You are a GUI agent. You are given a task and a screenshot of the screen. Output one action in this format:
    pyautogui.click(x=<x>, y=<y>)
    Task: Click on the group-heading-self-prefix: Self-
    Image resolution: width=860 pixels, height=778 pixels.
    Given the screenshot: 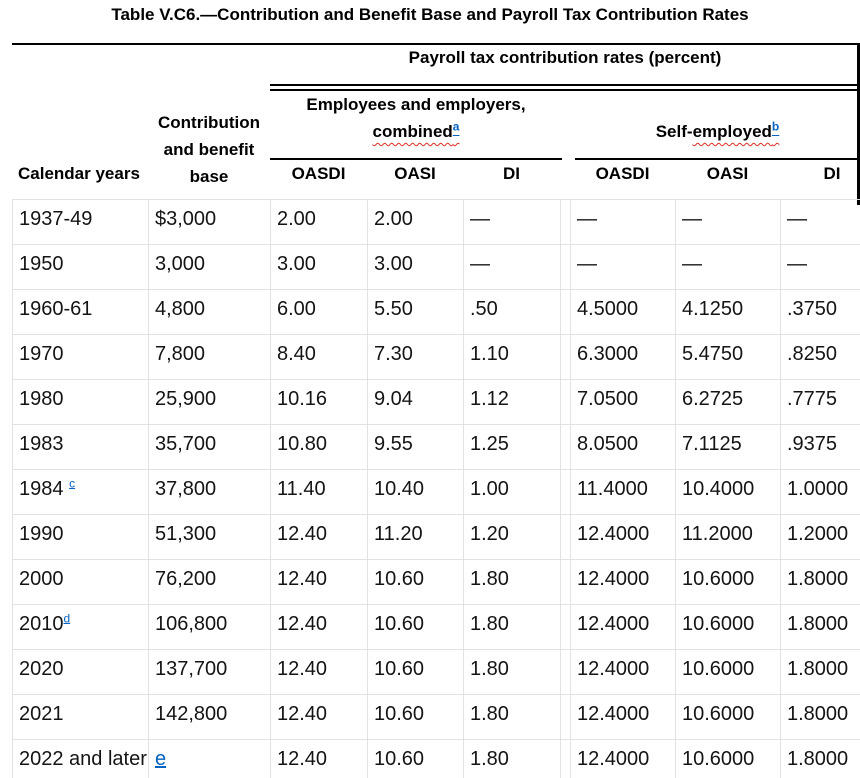 What is the action you would take?
    pyautogui.click(x=674, y=131)
    